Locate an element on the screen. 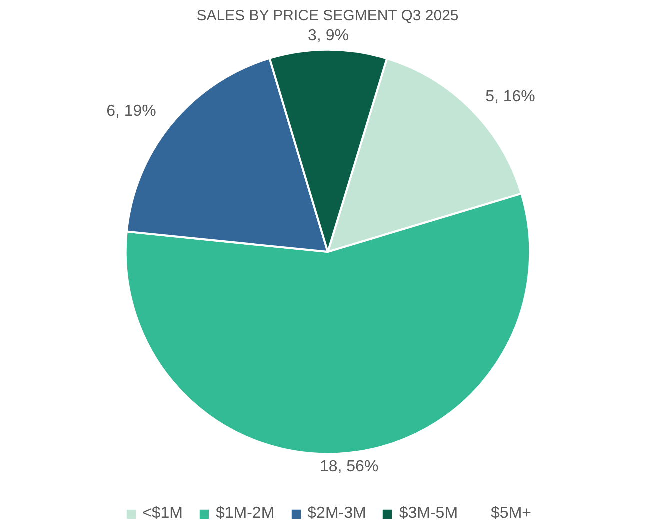 Image resolution: width=655 pixels, height=530 pixels. data-label: 3, 9% is located at coordinates (328, 36).